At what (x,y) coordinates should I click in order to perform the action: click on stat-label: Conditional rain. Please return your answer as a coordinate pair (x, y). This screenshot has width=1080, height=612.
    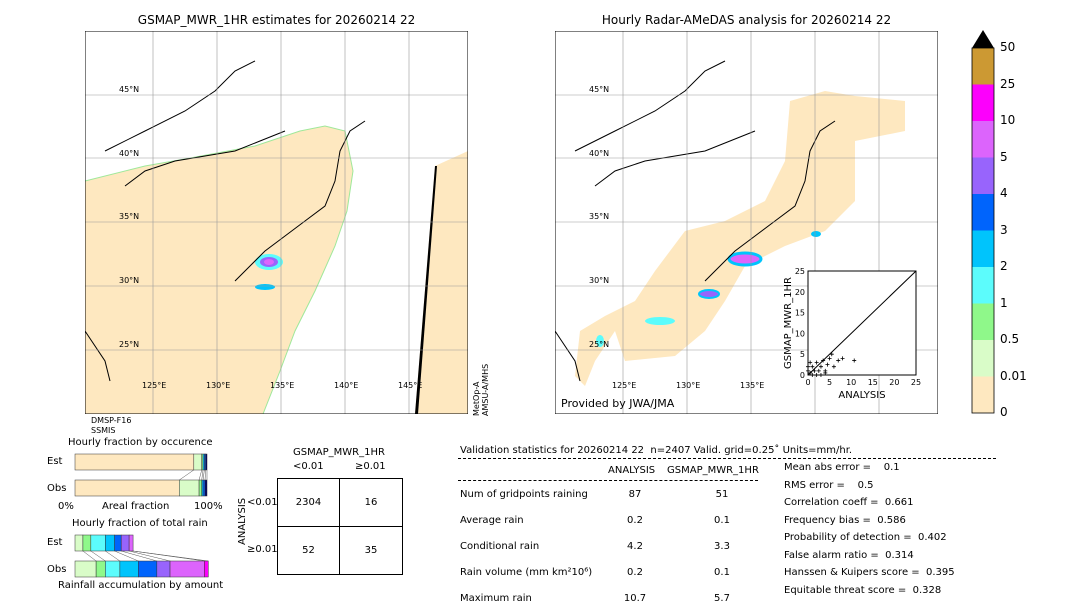
    Looking at the image, I should click on (500, 546).